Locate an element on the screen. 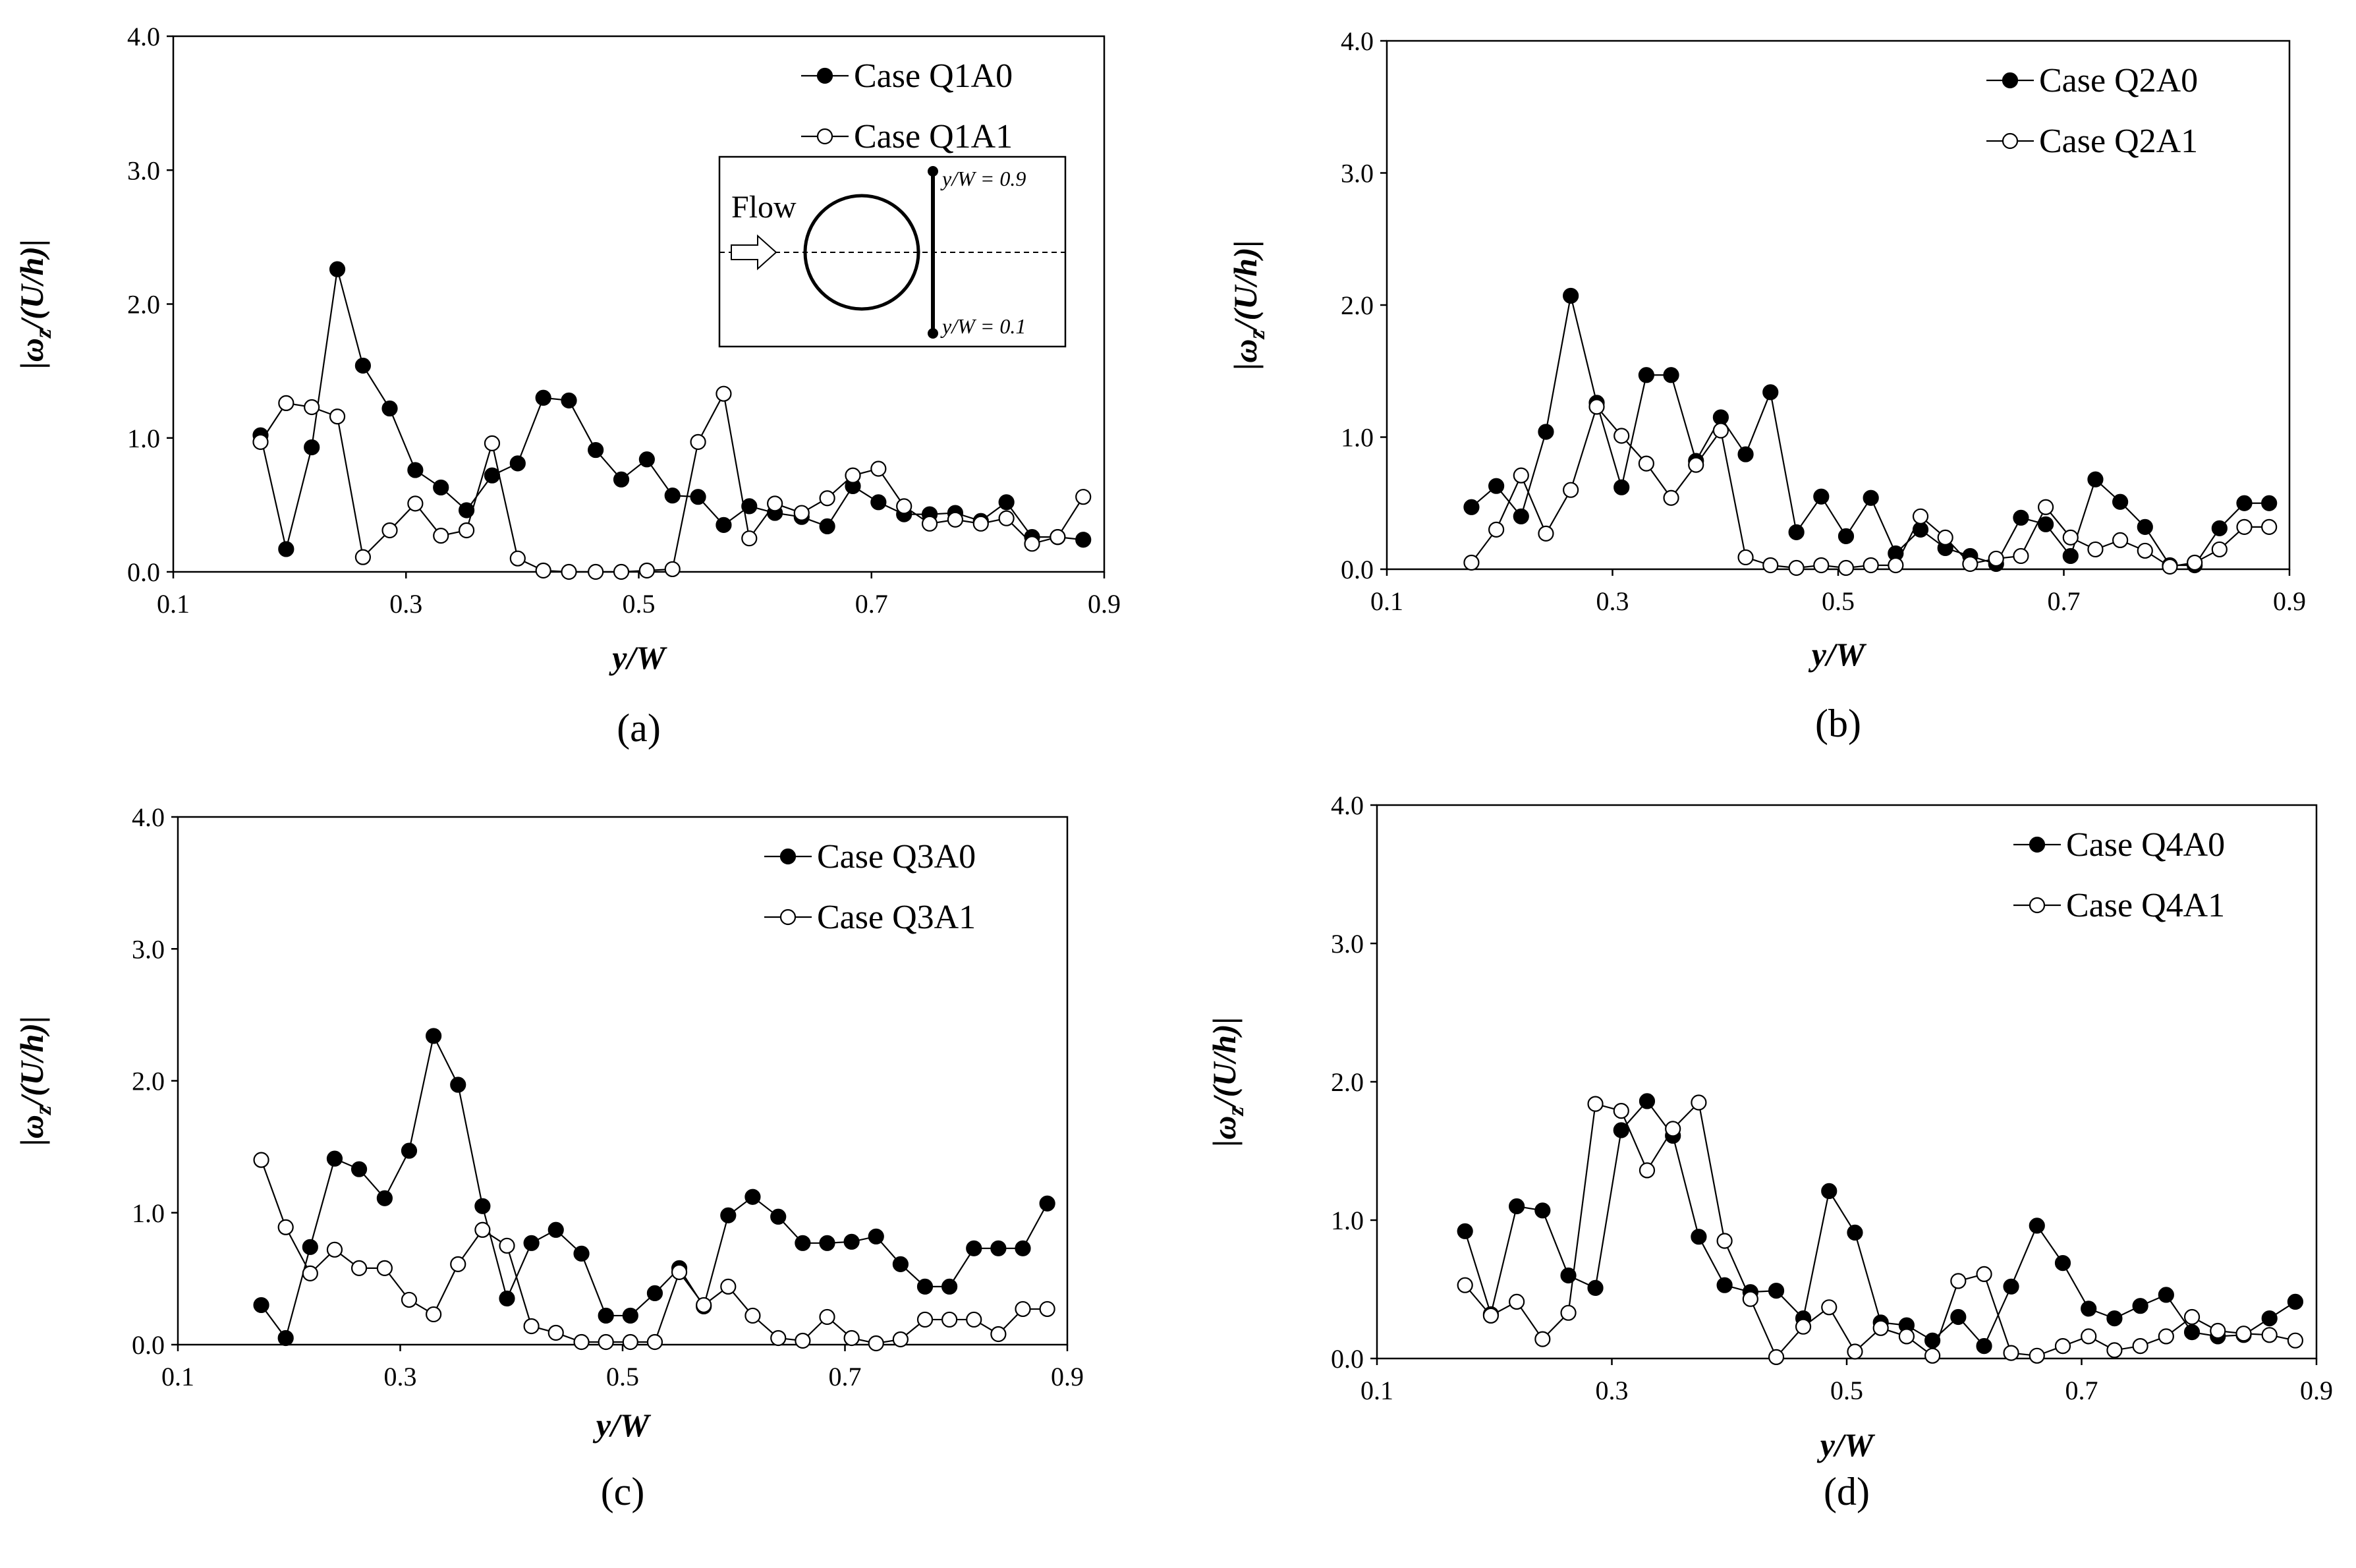  panel-label: (c) is located at coordinates (623, 1491).